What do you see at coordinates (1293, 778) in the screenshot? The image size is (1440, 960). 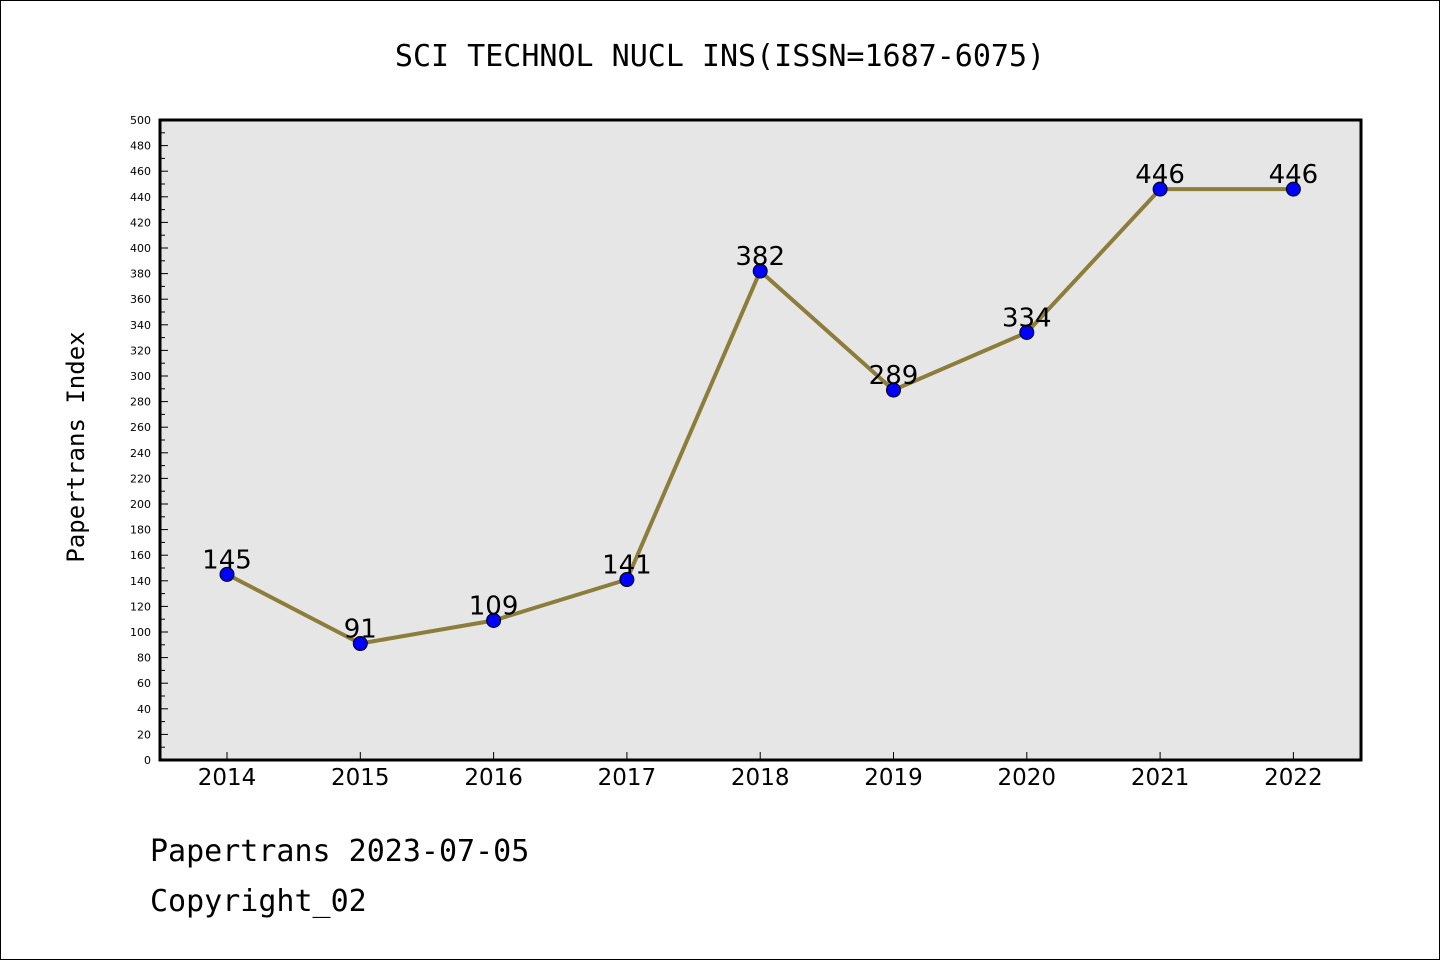 I see `x-tick-label: 2022` at bounding box center [1293, 778].